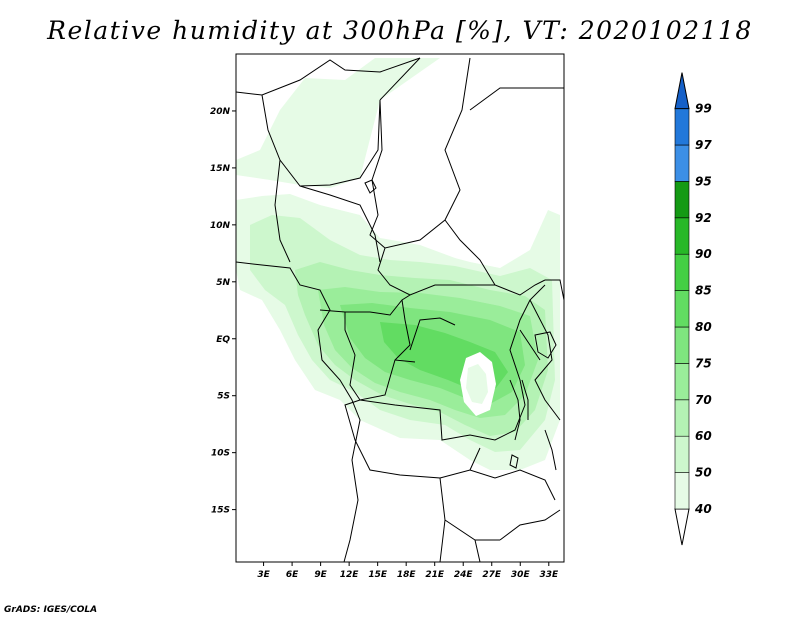 Image resolution: width=800 pixels, height=618 pixels. Describe the element at coordinates (519, 410) in the screenshot. I see `lake-tanganyika` at that location.